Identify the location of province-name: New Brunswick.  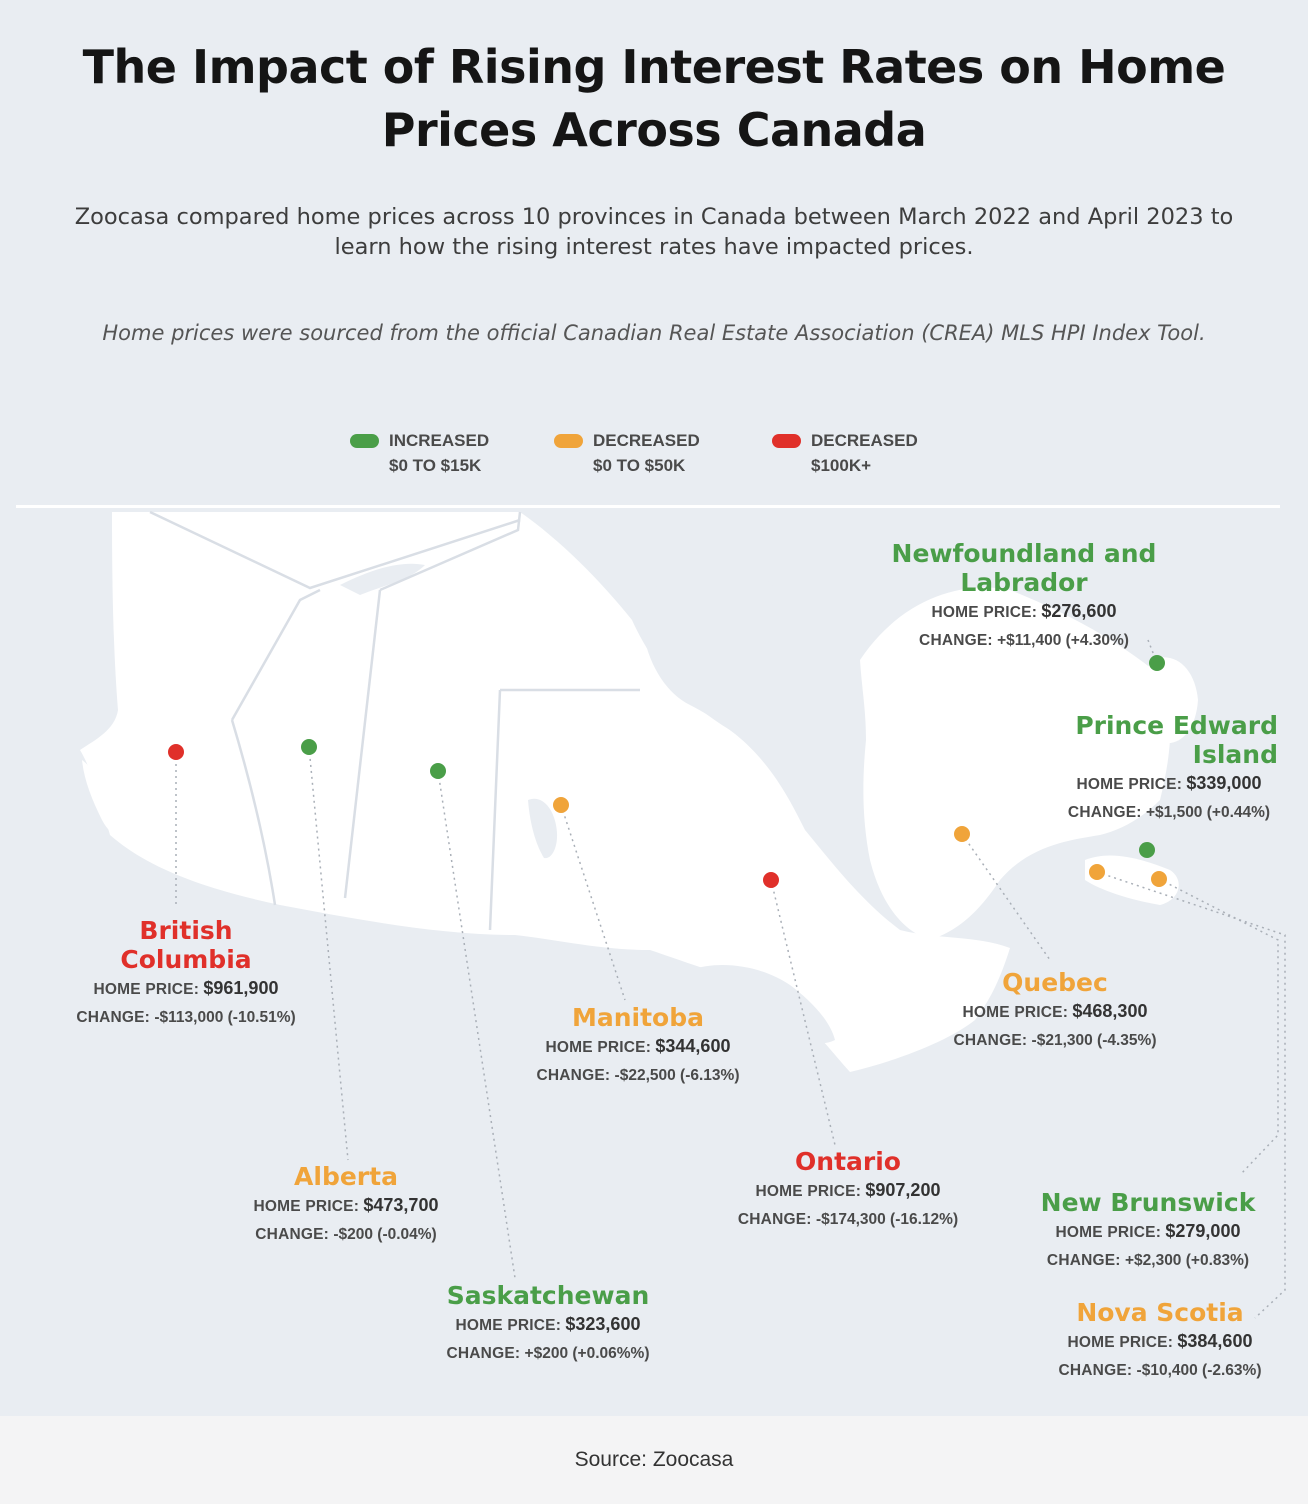
(1148, 1202).